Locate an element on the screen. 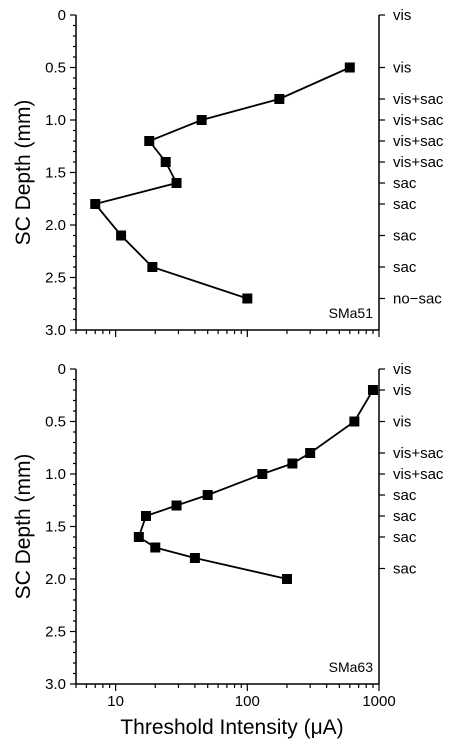 This screenshot has width=455, height=745. x-tick-label: 100 is located at coordinates (247, 701).